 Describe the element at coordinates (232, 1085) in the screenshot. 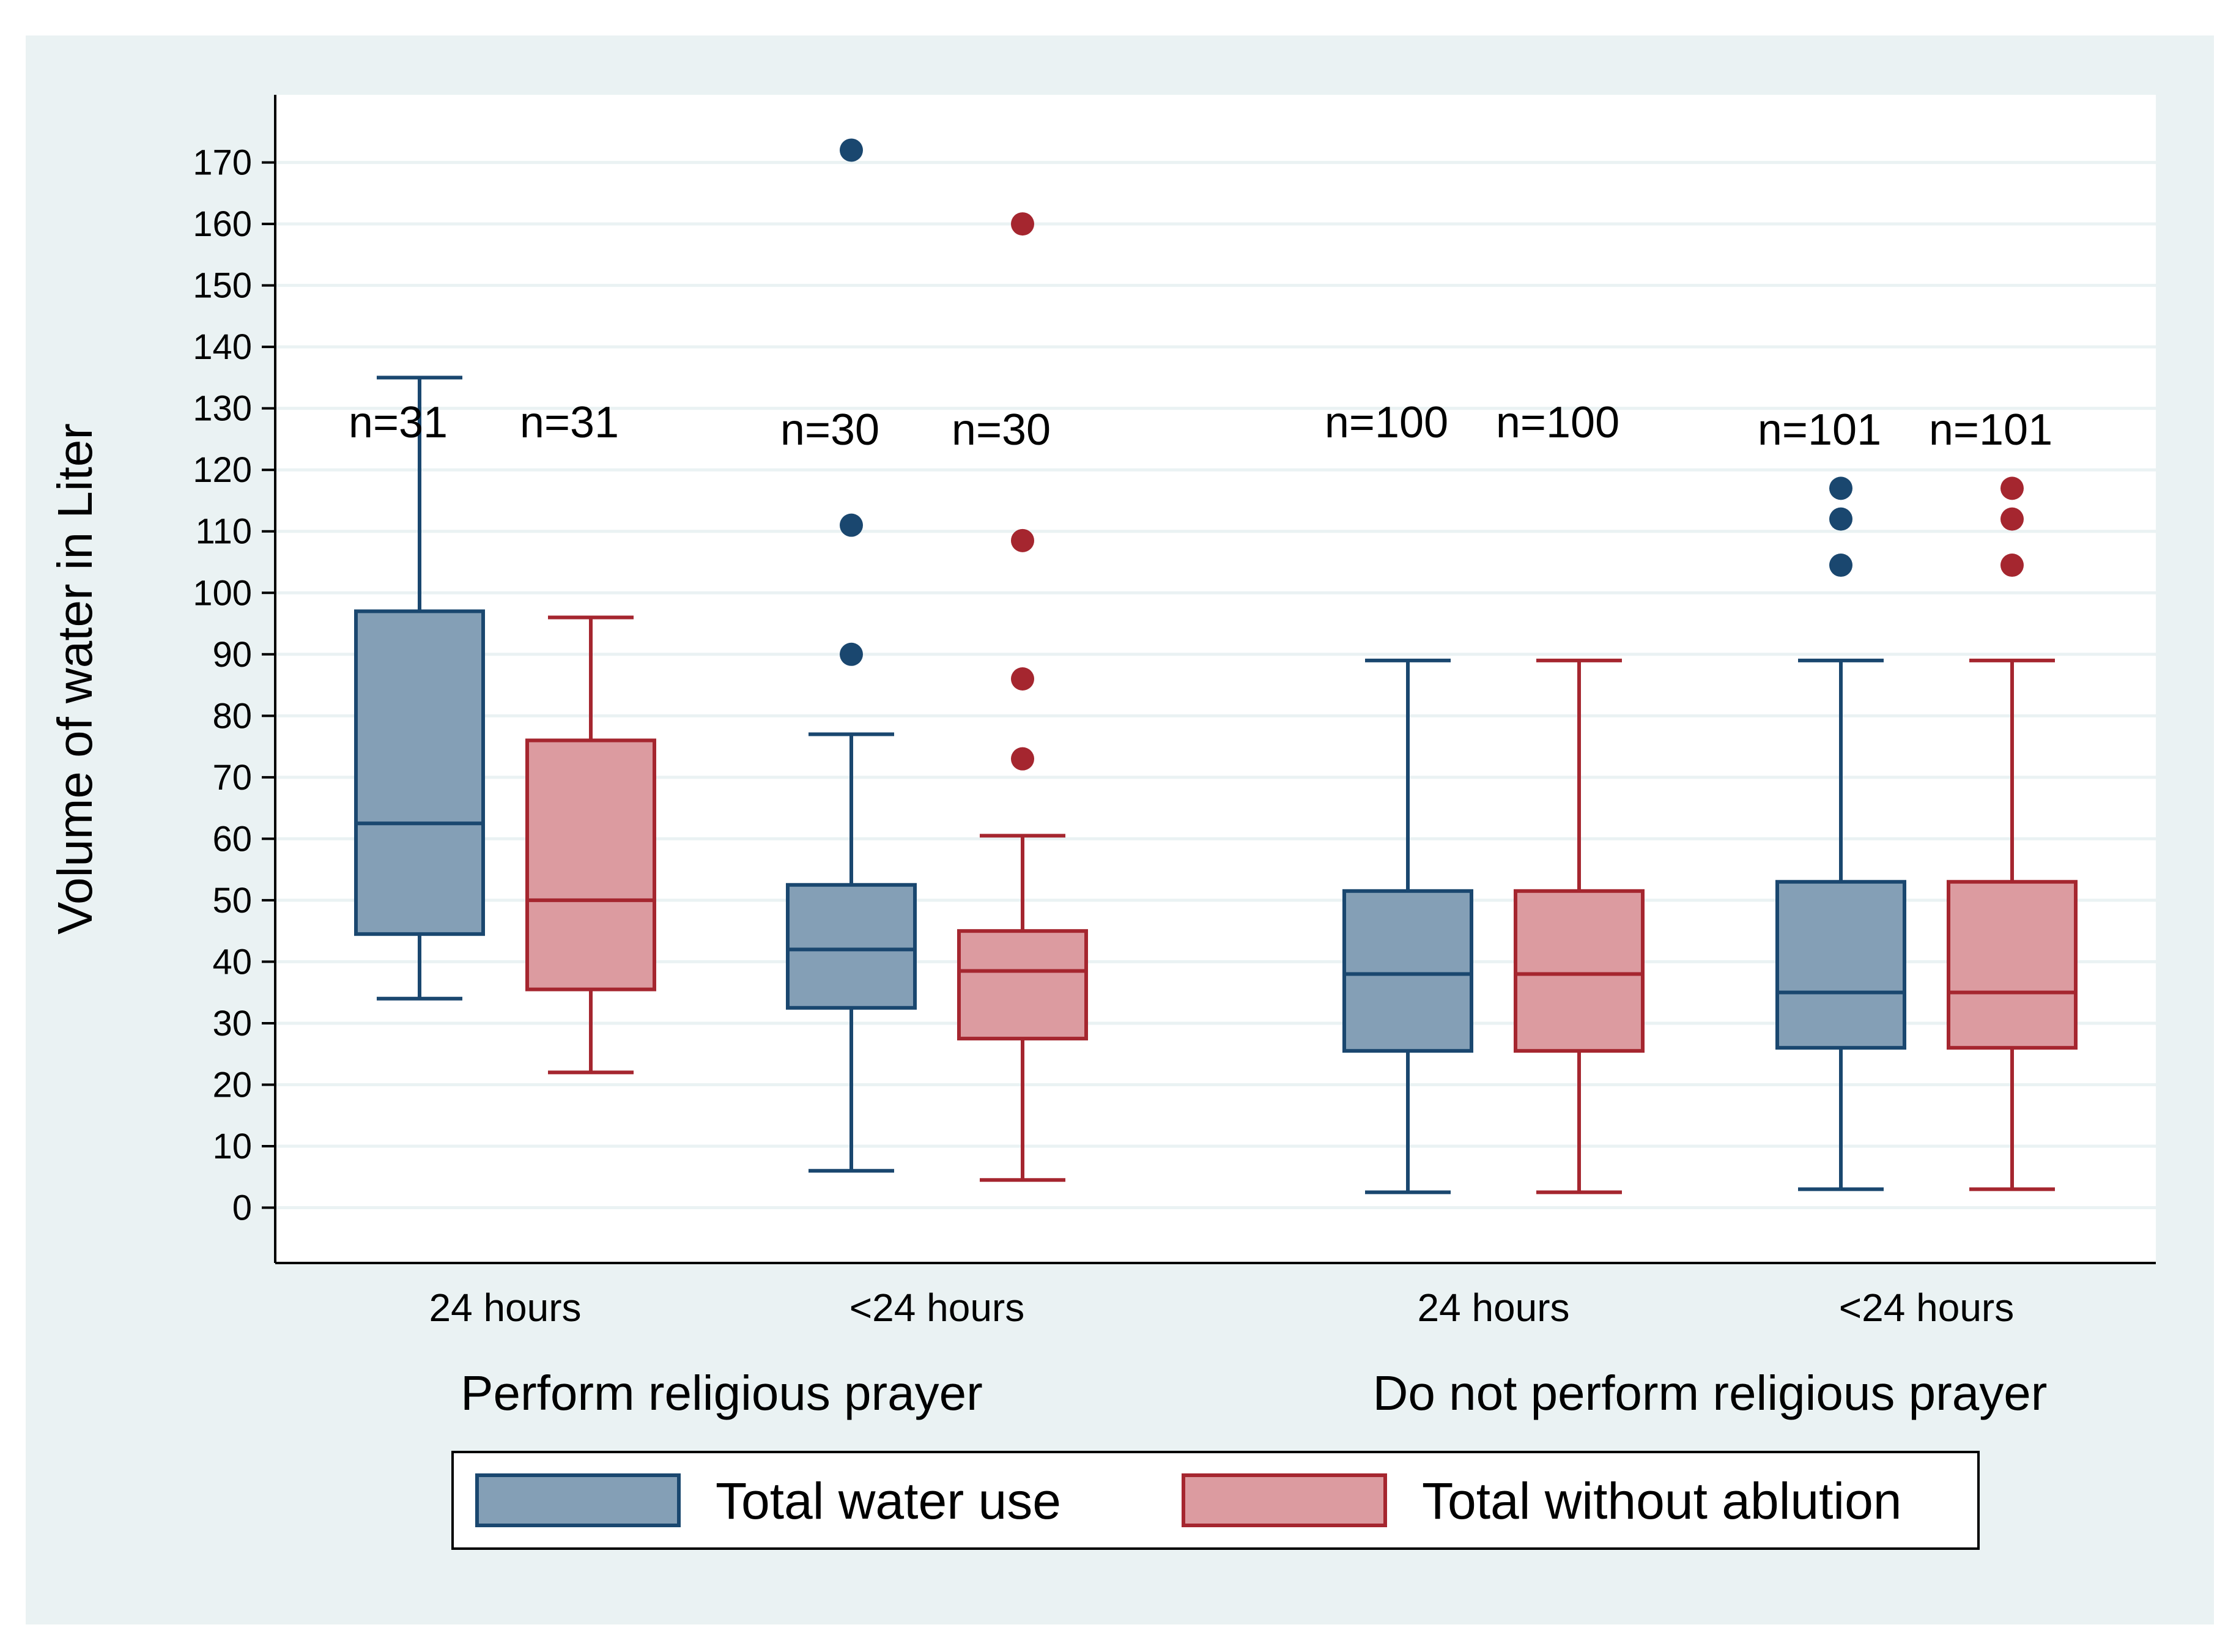

I see `y-tick-label: 20` at that location.